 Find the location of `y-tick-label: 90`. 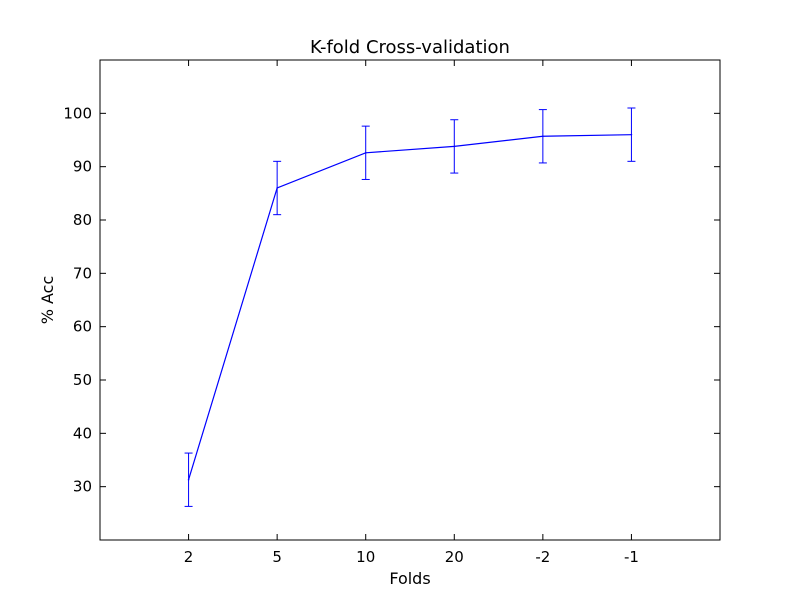

y-tick-label: 90 is located at coordinates (82, 167).